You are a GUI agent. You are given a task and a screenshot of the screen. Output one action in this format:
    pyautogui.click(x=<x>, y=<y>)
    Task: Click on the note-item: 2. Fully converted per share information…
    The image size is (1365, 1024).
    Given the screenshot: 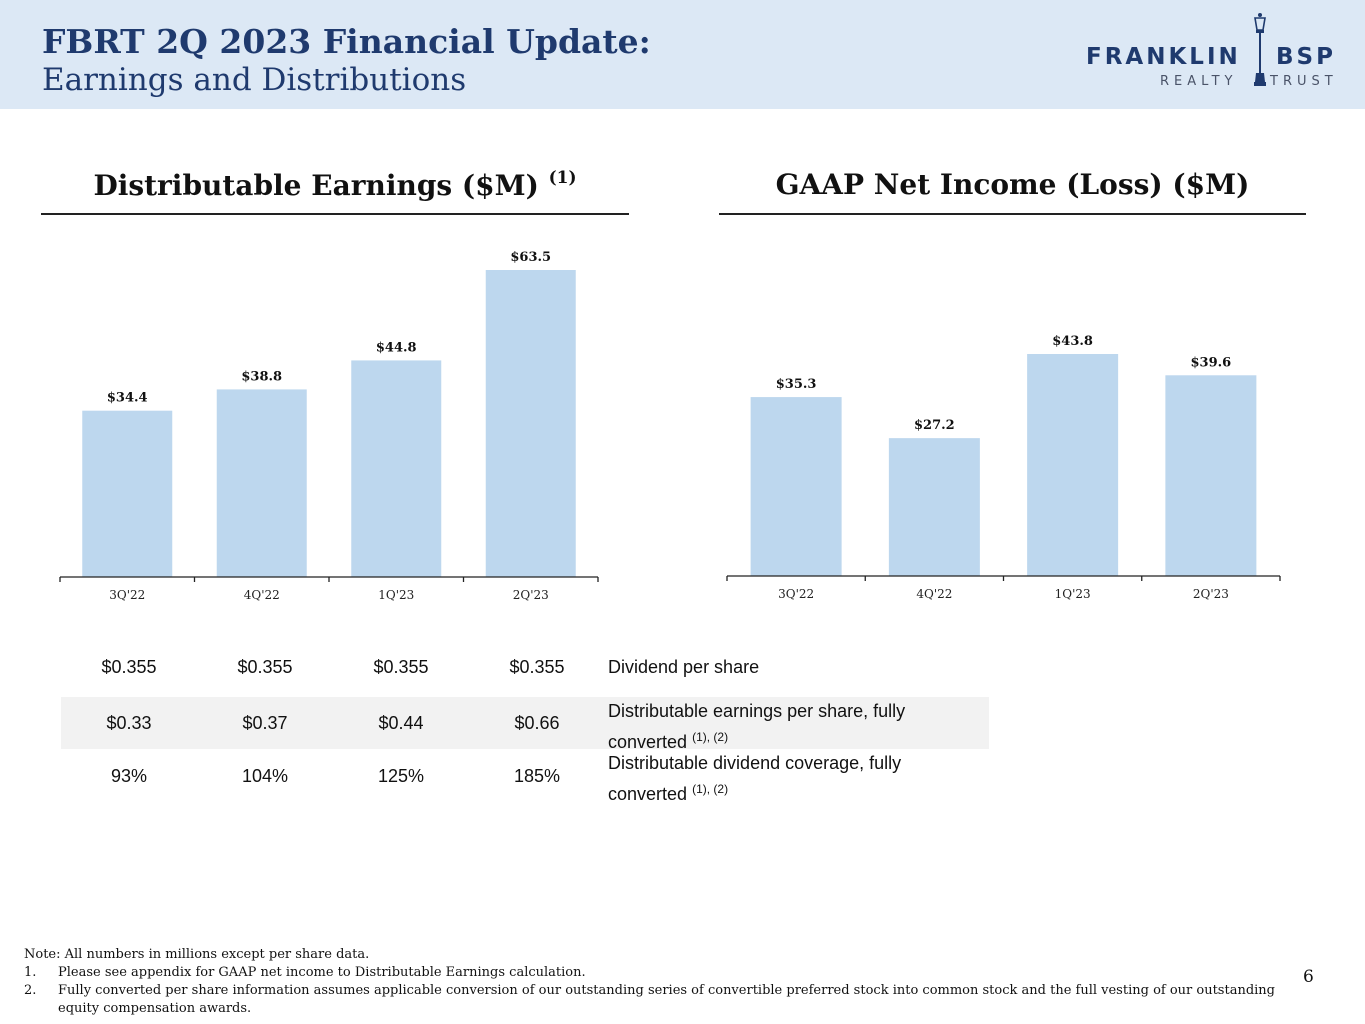 What is the action you would take?
    pyautogui.click(x=664, y=1000)
    